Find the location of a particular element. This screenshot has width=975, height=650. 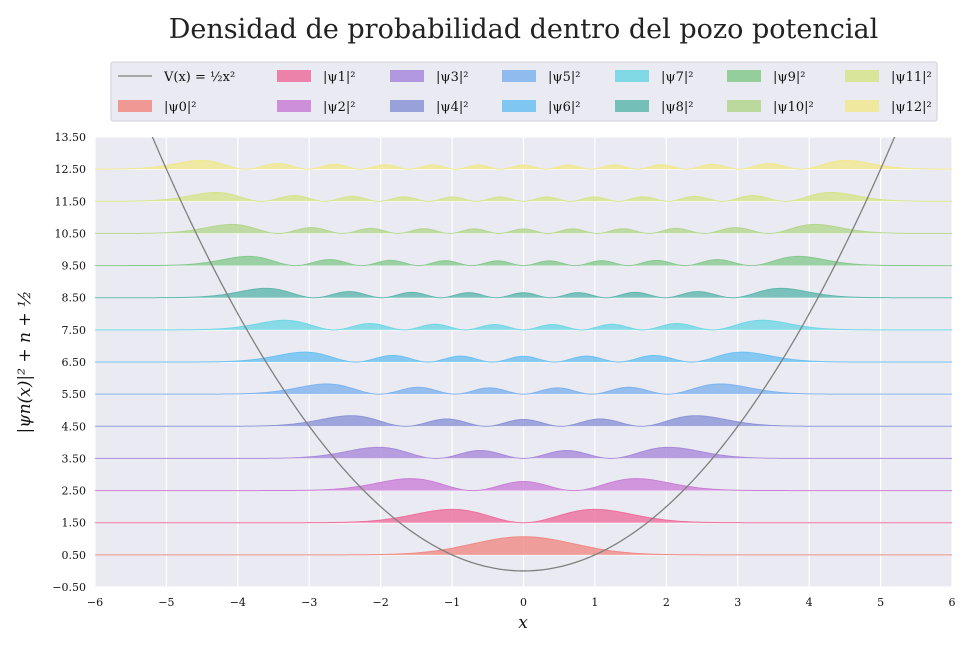

density-line-n4 is located at coordinates (523, 421).